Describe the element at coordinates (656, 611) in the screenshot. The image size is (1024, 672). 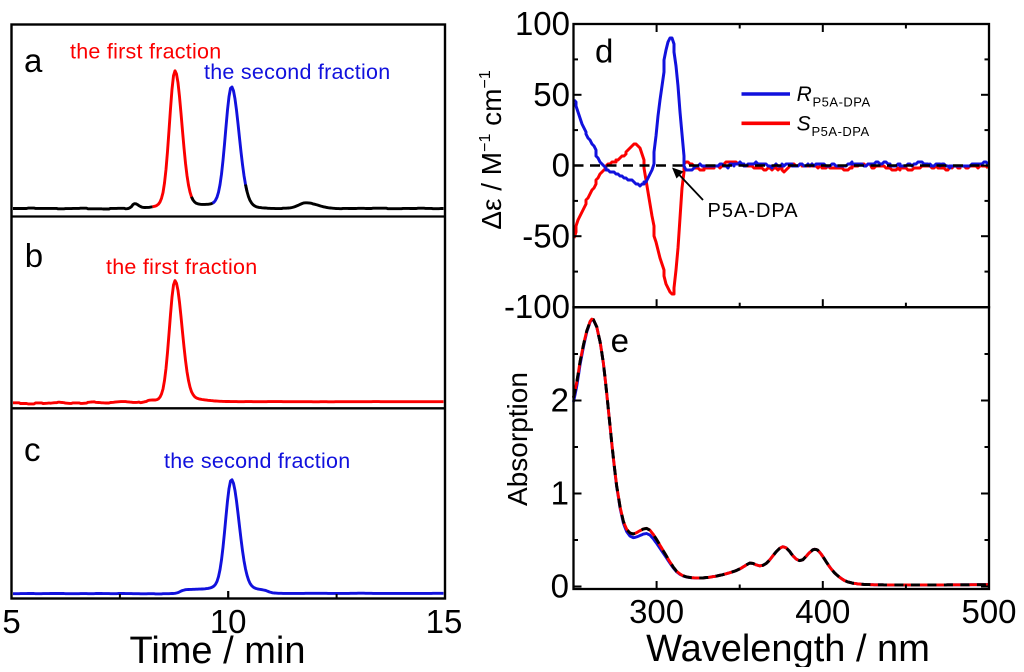
I see `svg-text: 300` at that location.